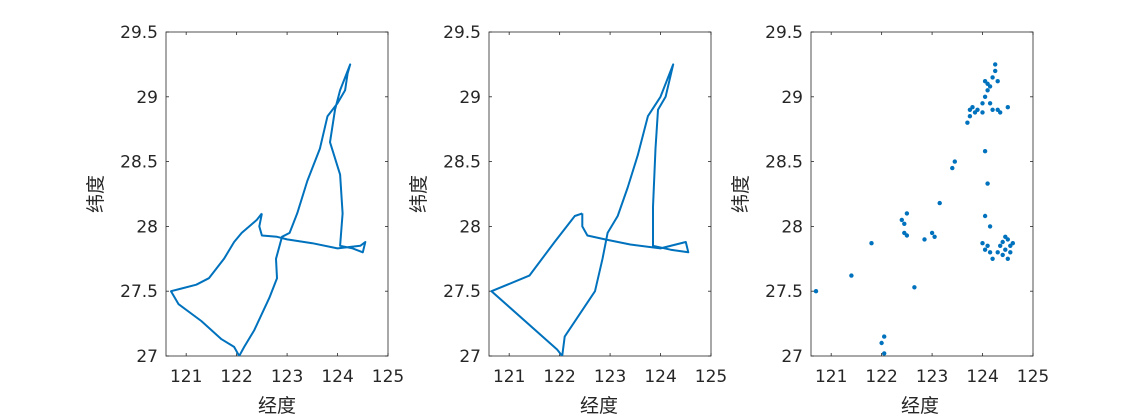  What do you see at coordinates (462, 292) in the screenshot?
I see `subplot-2-ytick-label: 27.5` at bounding box center [462, 292].